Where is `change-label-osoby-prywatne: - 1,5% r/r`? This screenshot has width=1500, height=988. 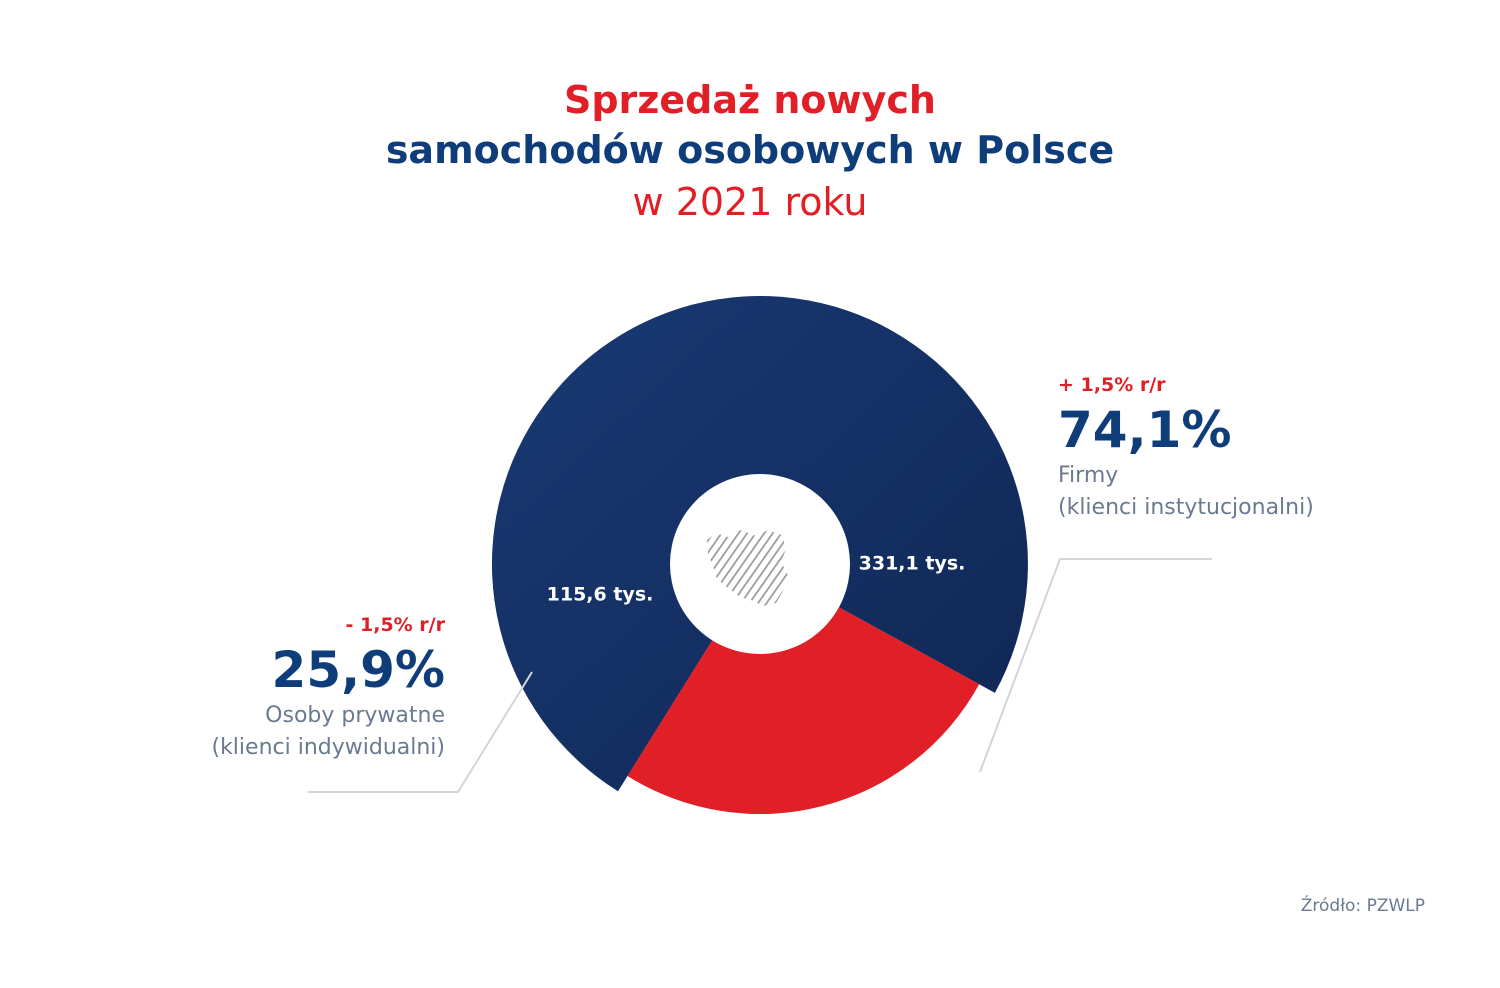 change-label-osoby-prywatne: - 1,5% r/r is located at coordinates (395, 625).